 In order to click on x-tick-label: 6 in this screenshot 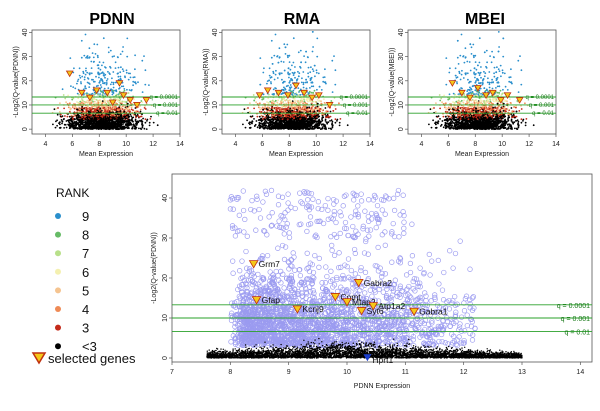, I will do `click(448, 144)`.